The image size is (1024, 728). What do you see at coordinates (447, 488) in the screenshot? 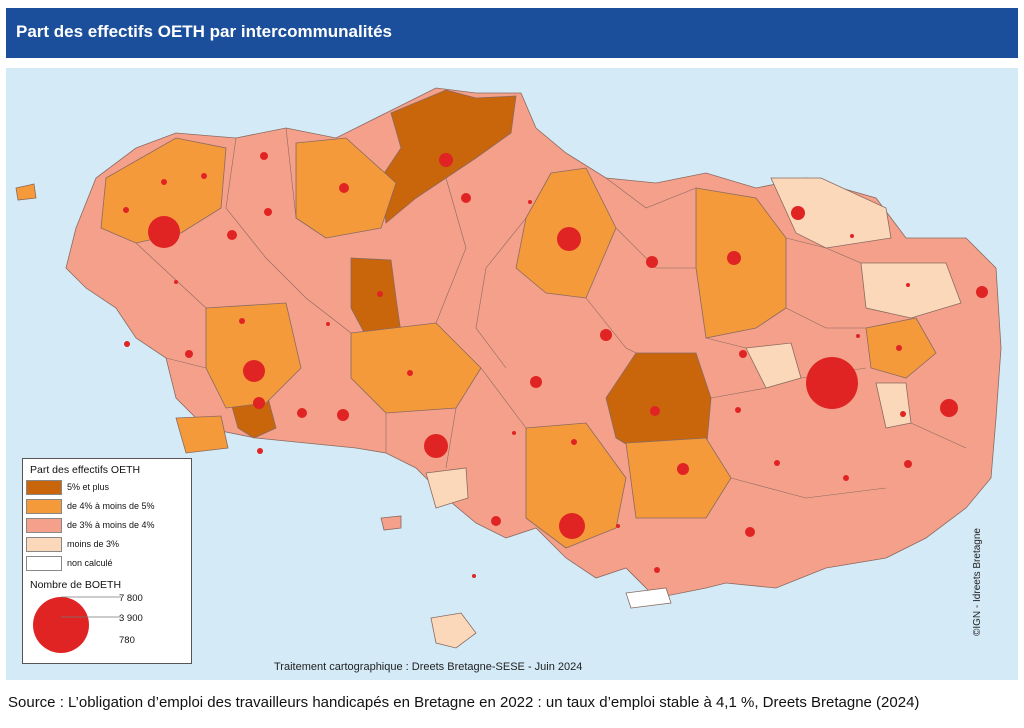
I see `region-lt3-south-coast` at bounding box center [447, 488].